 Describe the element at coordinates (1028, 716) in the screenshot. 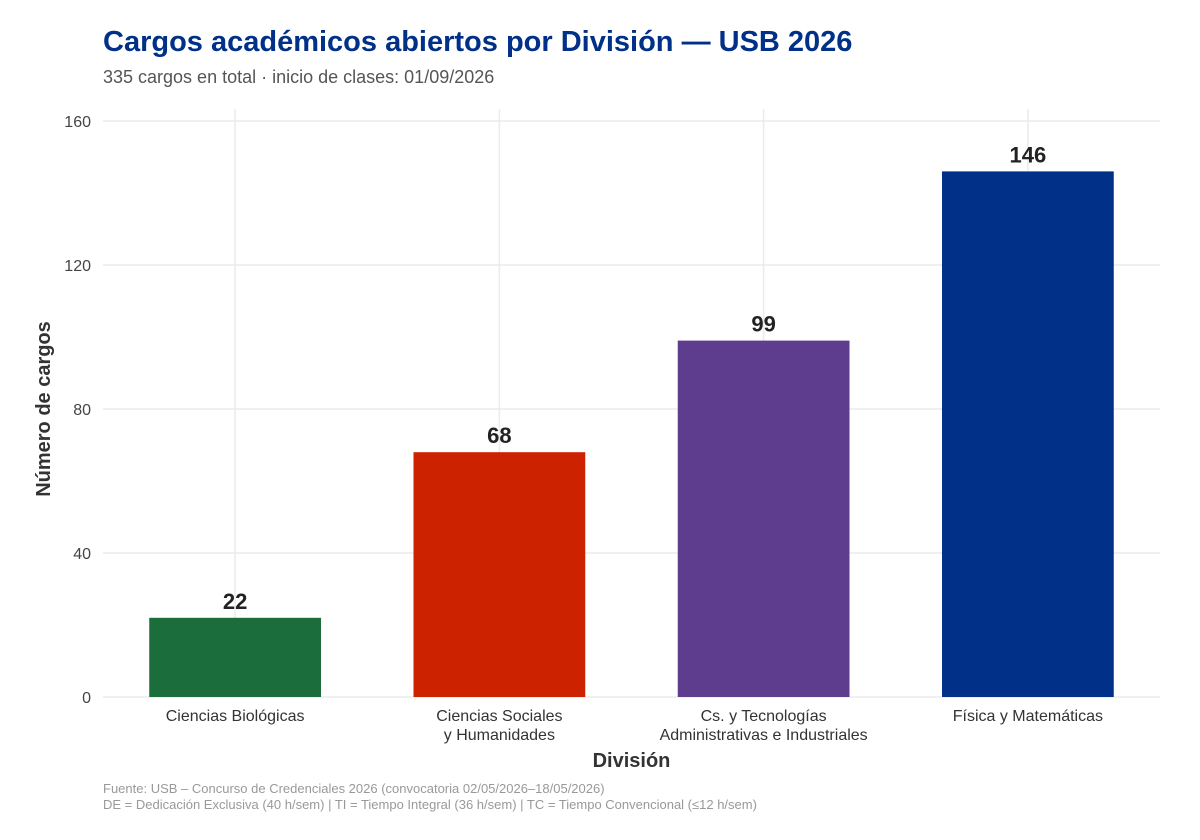

I see `x-tick-label: Física y Matemáticas` at that location.